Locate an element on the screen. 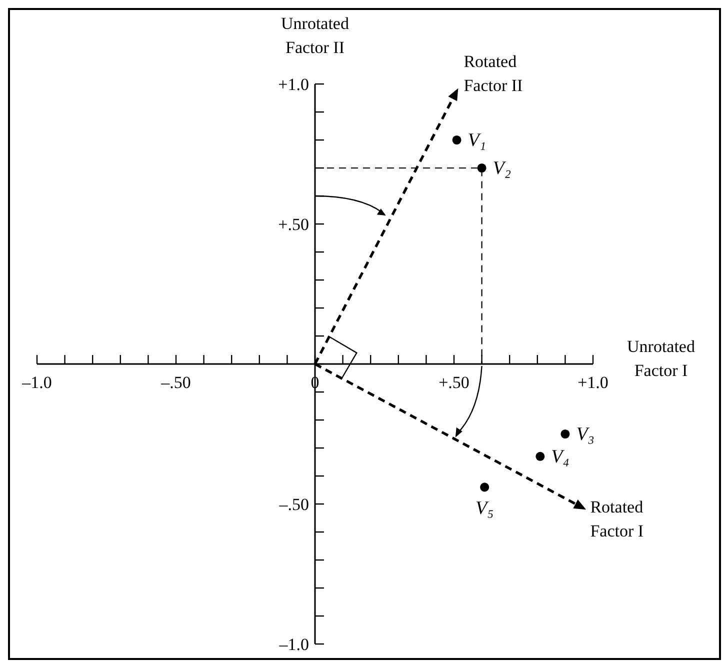 The image size is (725, 666). y-axis-title: Unrotated Factor II is located at coordinates (315, 35).